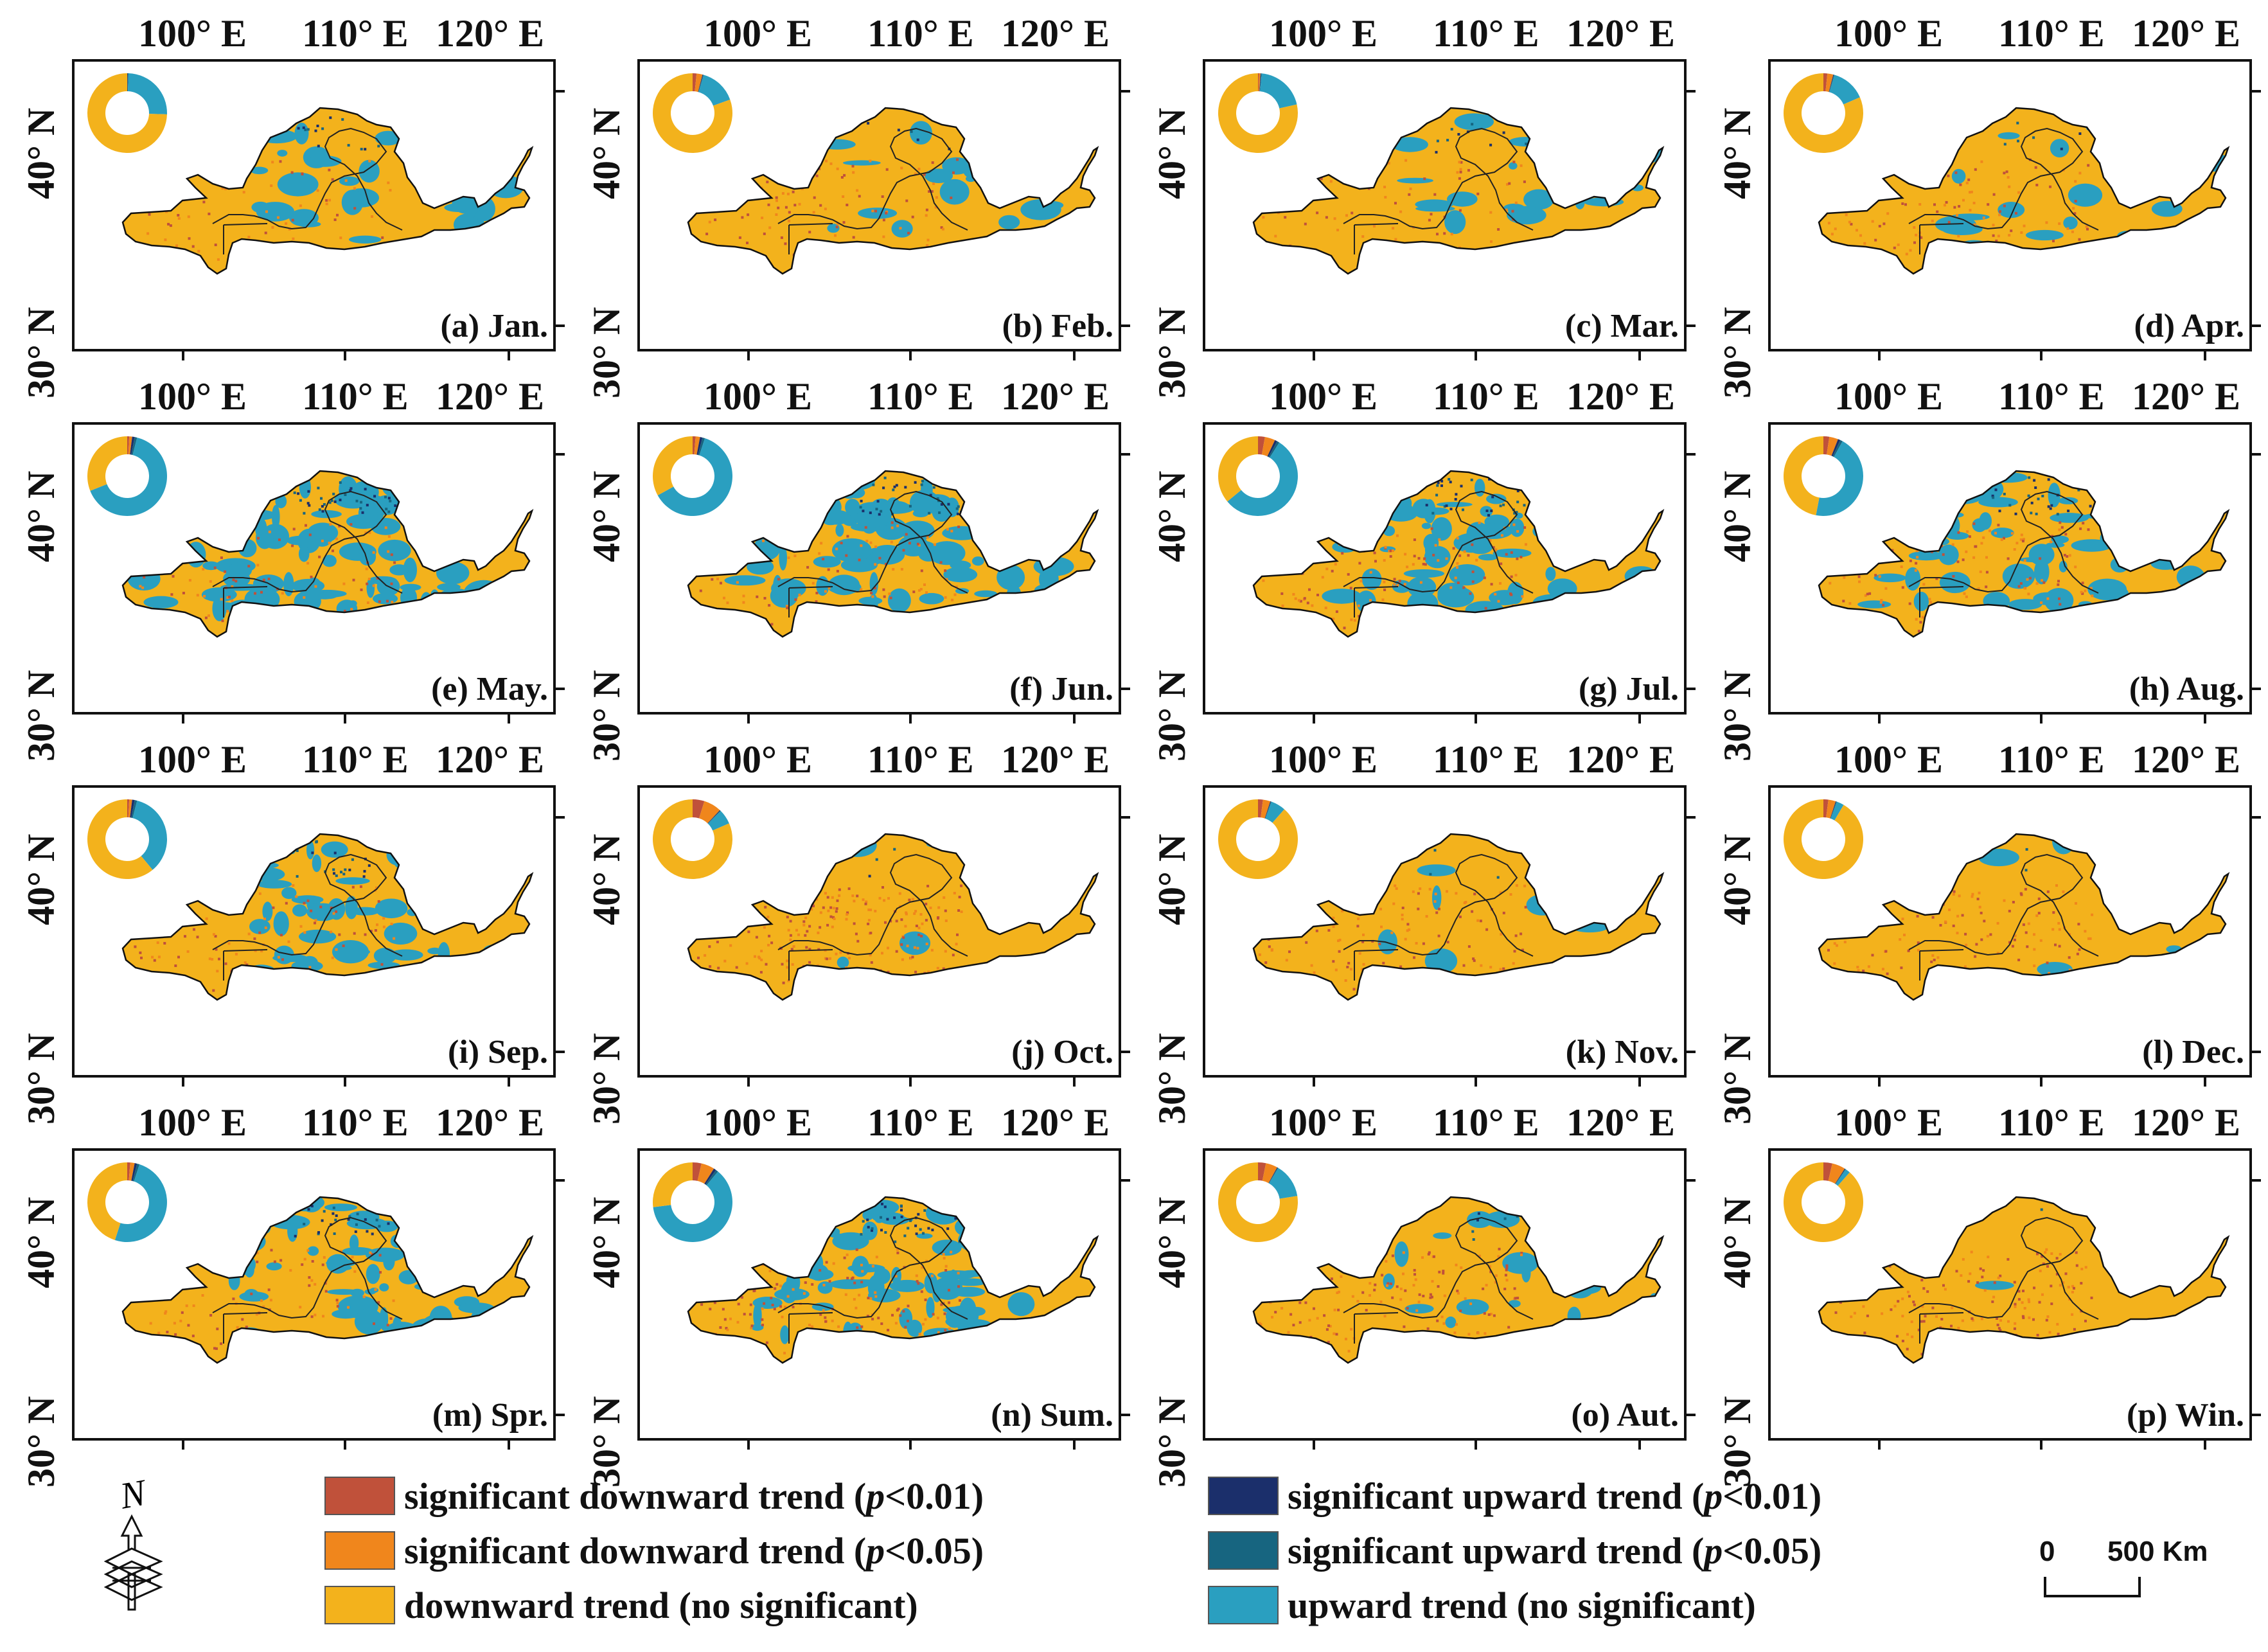 The height and width of the screenshot is (1652, 2268). I want to click on panel-title: (k) Nov., so click(1622, 1052).